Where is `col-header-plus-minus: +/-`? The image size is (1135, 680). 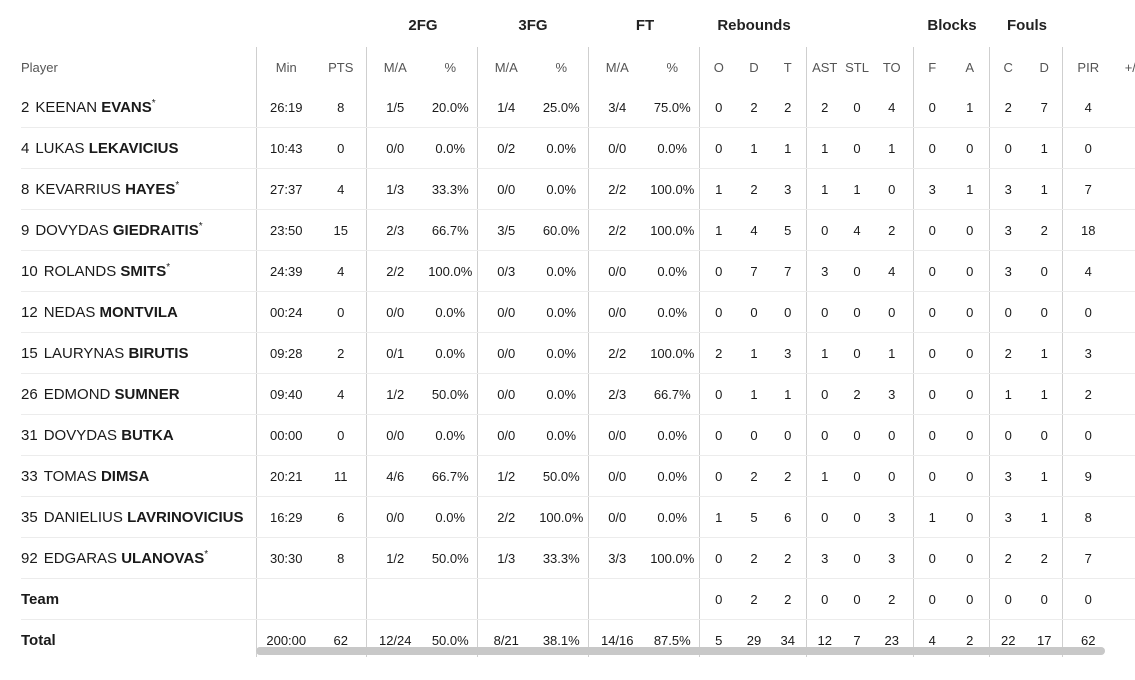
col-header-plus-minus: +/- is located at coordinates (1129, 67).